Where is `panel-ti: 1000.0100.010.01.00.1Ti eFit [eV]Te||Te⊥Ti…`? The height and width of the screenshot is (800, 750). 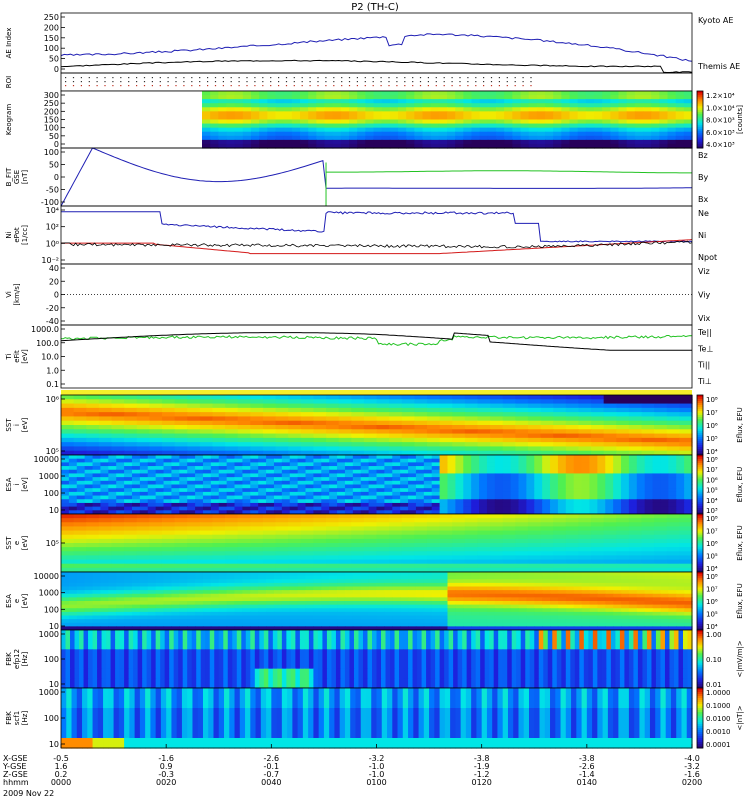 panel-ti: 1000.0100.010.01.00.1Ti eFit [eV]Te||Te⊥Ti… is located at coordinates (359, 359).